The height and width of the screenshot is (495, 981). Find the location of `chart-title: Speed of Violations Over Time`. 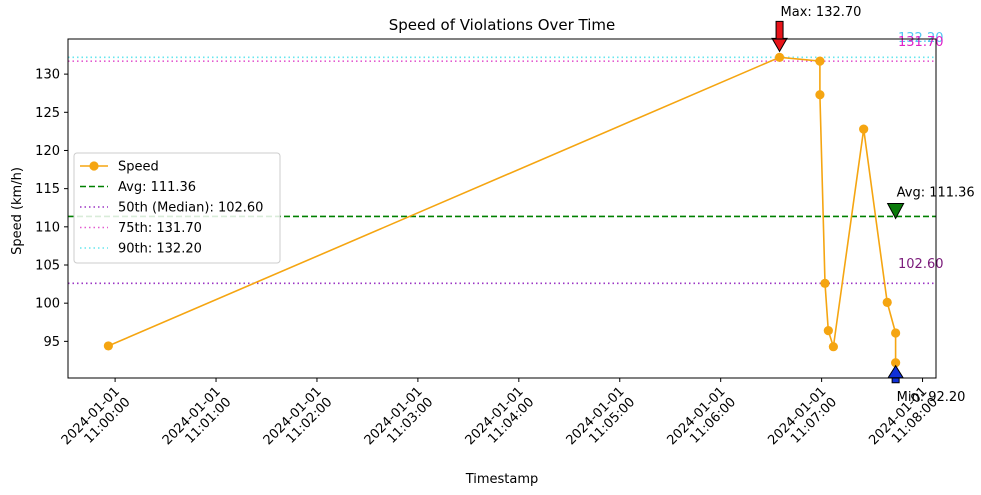

chart-title: Speed of Violations Over Time is located at coordinates (502, 25).